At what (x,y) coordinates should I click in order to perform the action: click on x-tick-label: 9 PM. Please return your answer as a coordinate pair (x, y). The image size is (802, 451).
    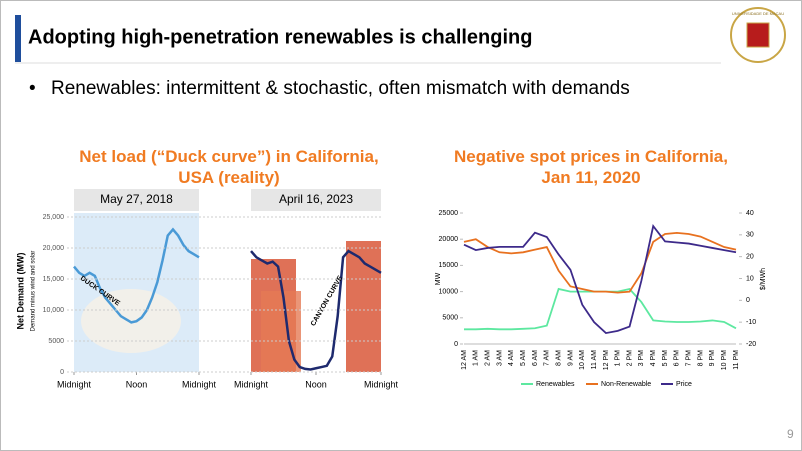
    Looking at the image, I should click on (712, 358).